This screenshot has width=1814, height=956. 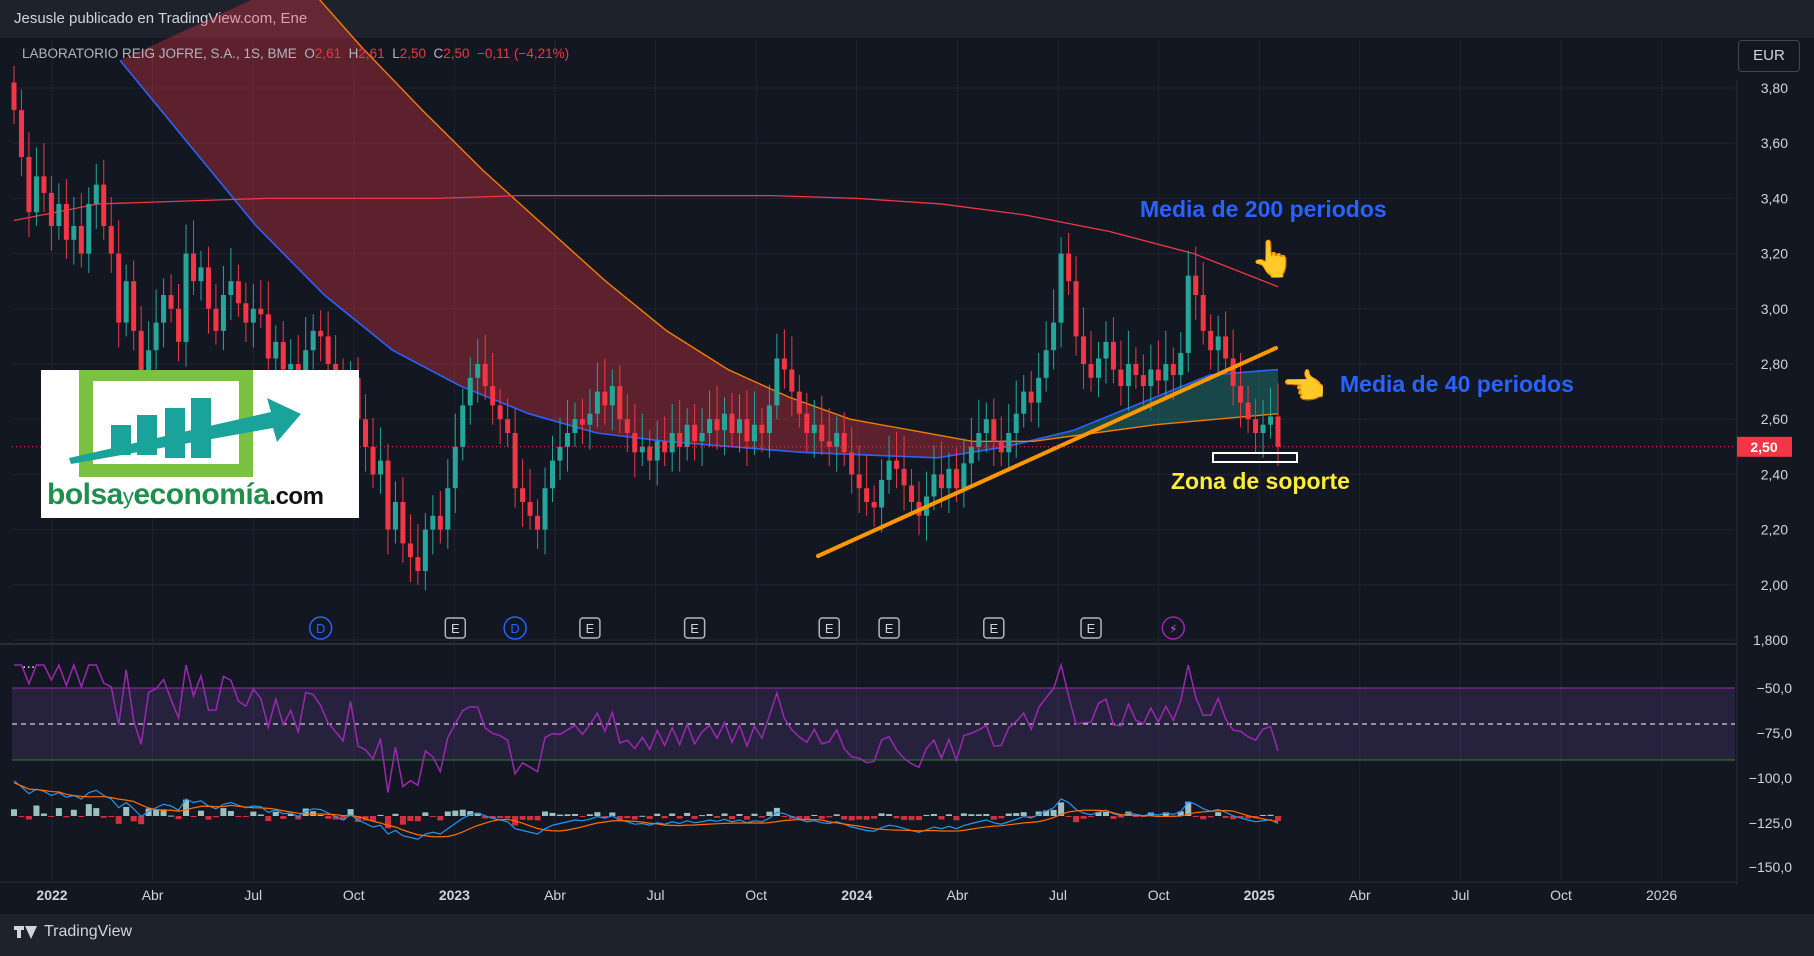 I want to click on price-tick-label-4: 3,00, so click(x=1774, y=309).